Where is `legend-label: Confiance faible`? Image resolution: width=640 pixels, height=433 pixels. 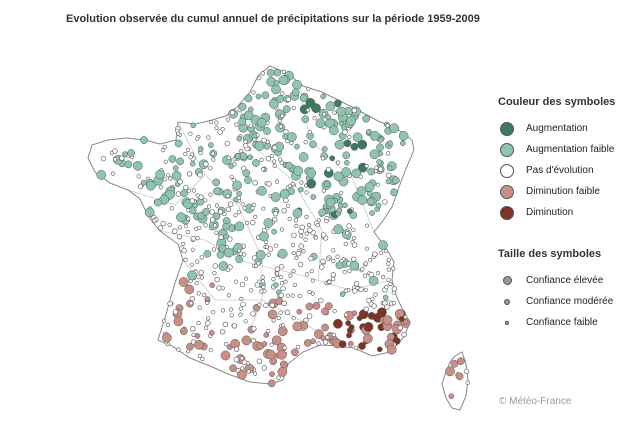
legend-label: Confiance faible is located at coordinates (562, 322).